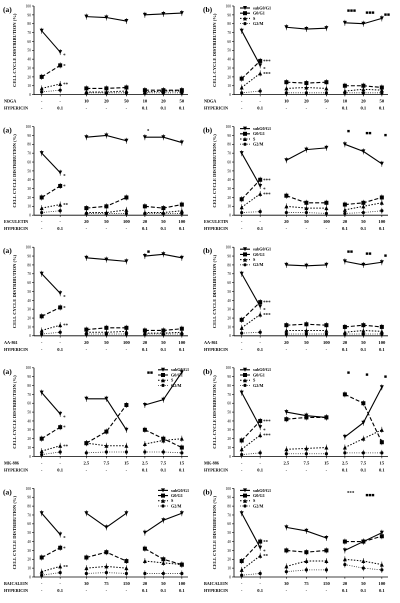 The image size is (400, 603). What do you see at coordinates (254, 259) in the screenshot?
I see `legend-label: S` at bounding box center [254, 259].